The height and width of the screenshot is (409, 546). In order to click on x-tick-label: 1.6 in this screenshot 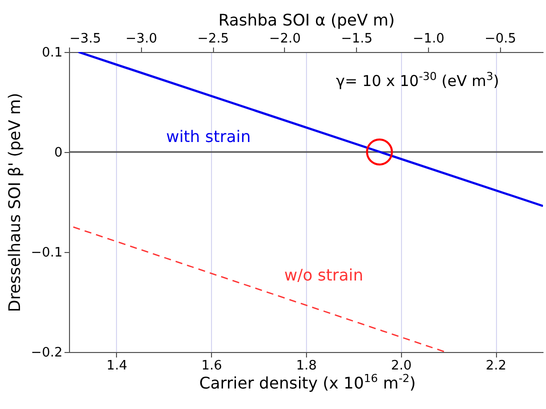, I will do `click(211, 366)`.